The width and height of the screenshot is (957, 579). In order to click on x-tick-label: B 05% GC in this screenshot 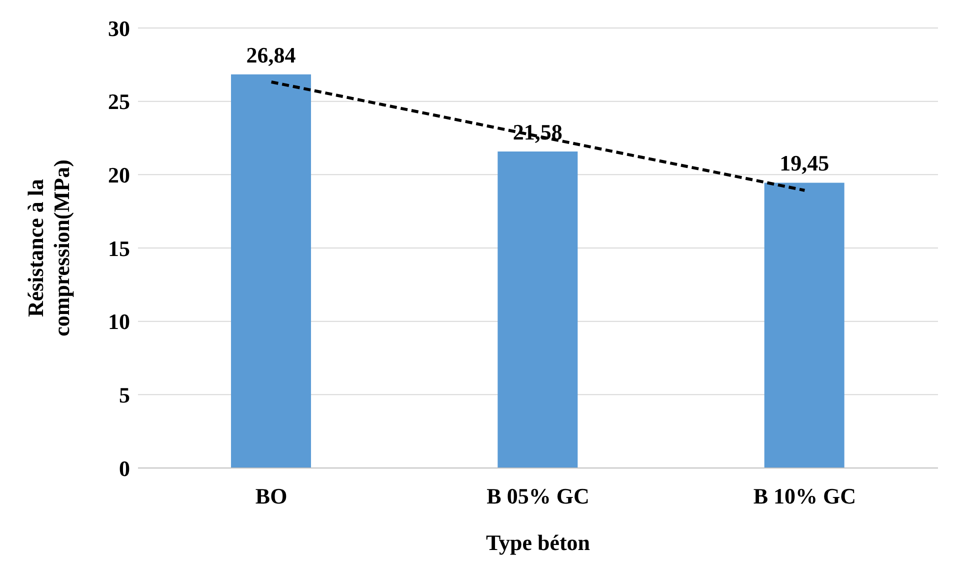, I will do `click(538, 496)`.